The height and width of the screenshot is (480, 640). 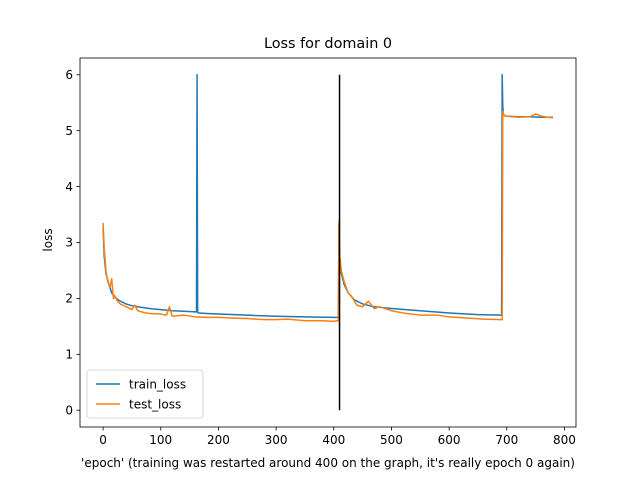 What do you see at coordinates (69, 410) in the screenshot?
I see `y-tick-label: 0` at bounding box center [69, 410].